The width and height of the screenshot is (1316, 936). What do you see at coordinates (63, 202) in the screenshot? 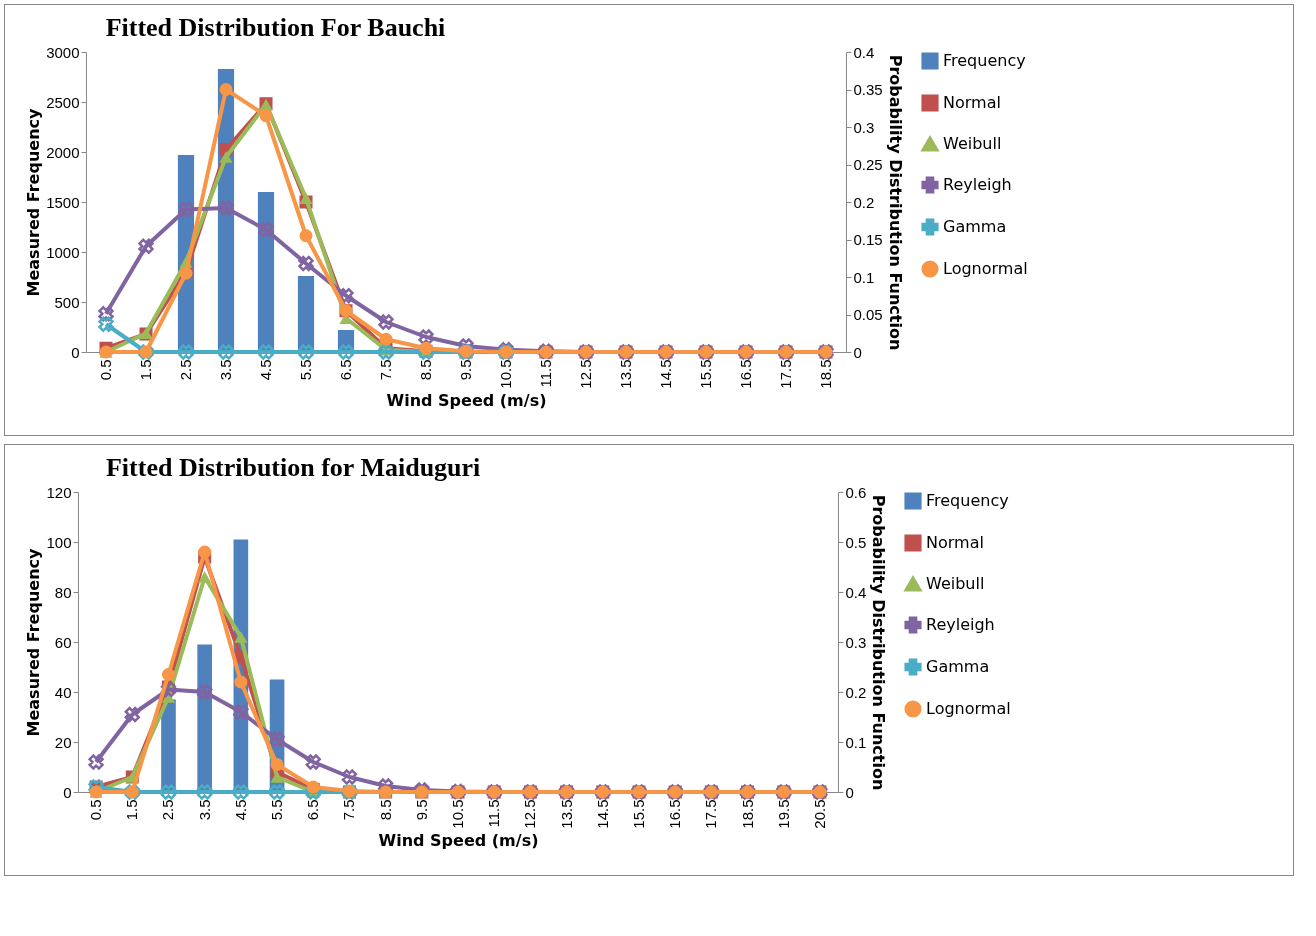
I see `y-tick-label: 1500` at bounding box center [63, 202].